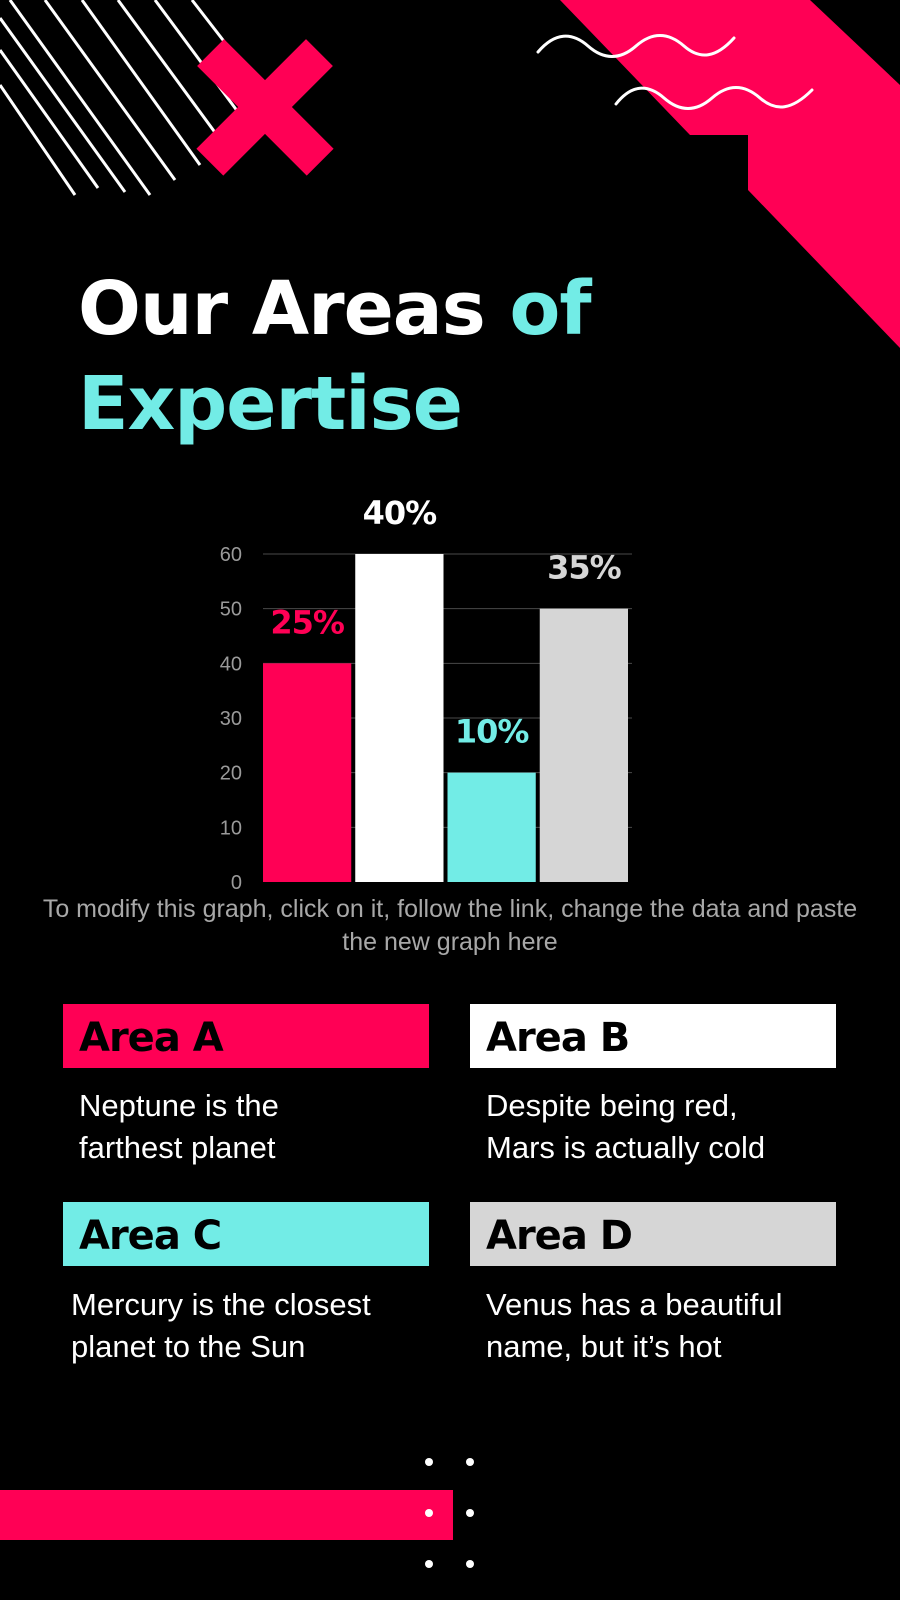  I want to click on area-d-heading: Area D, so click(653, 1234).